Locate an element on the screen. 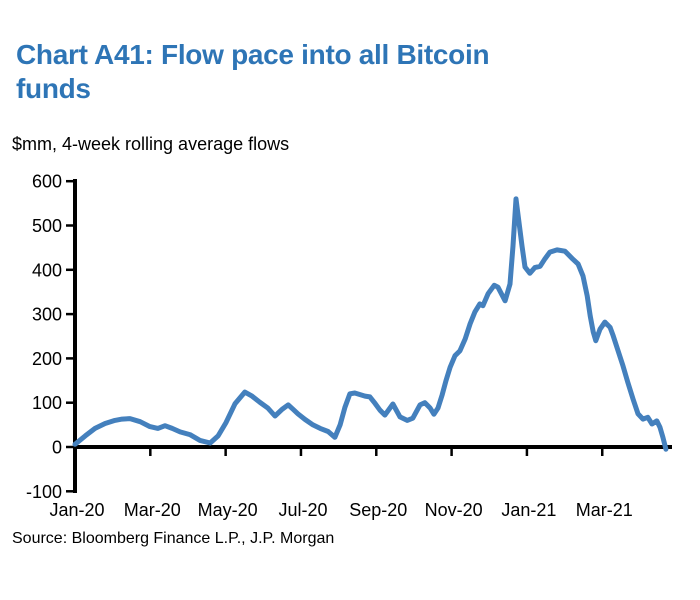  y-tick-label: 300 is located at coordinates (47, 315).